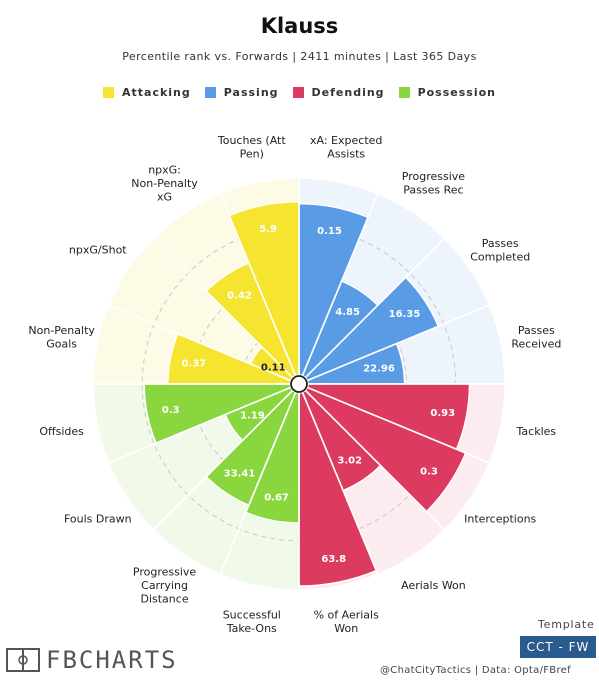 This screenshot has width=599, height=680. Describe the element at coordinates (349, 460) in the screenshot. I see `value-label-aerials-won: 3.02` at that location.